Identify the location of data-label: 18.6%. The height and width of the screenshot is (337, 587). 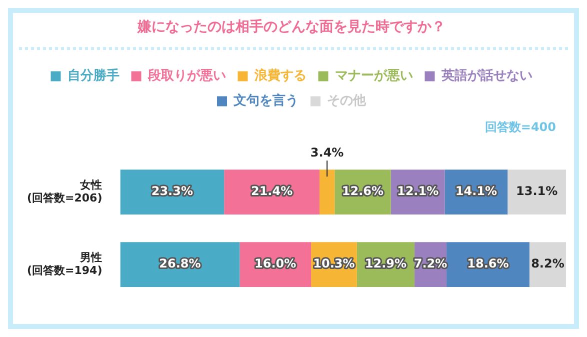
(488, 263).